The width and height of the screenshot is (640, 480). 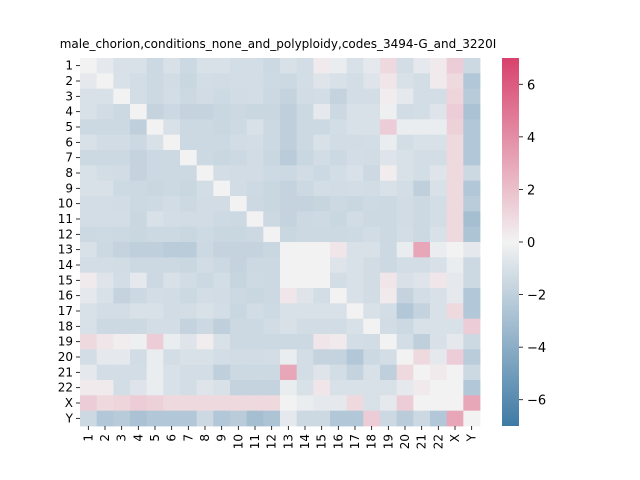 What do you see at coordinates (65, 234) in the screenshot?
I see `y-tick-label: 12` at bounding box center [65, 234].